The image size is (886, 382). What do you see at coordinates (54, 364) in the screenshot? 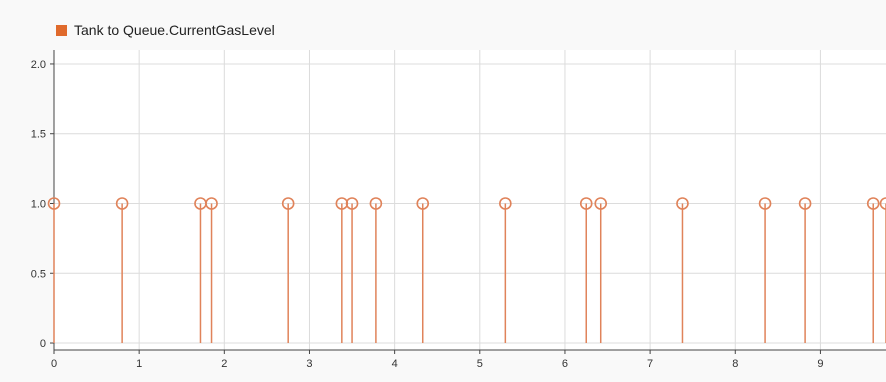
I see `x-tick-label: 0` at bounding box center [54, 364].